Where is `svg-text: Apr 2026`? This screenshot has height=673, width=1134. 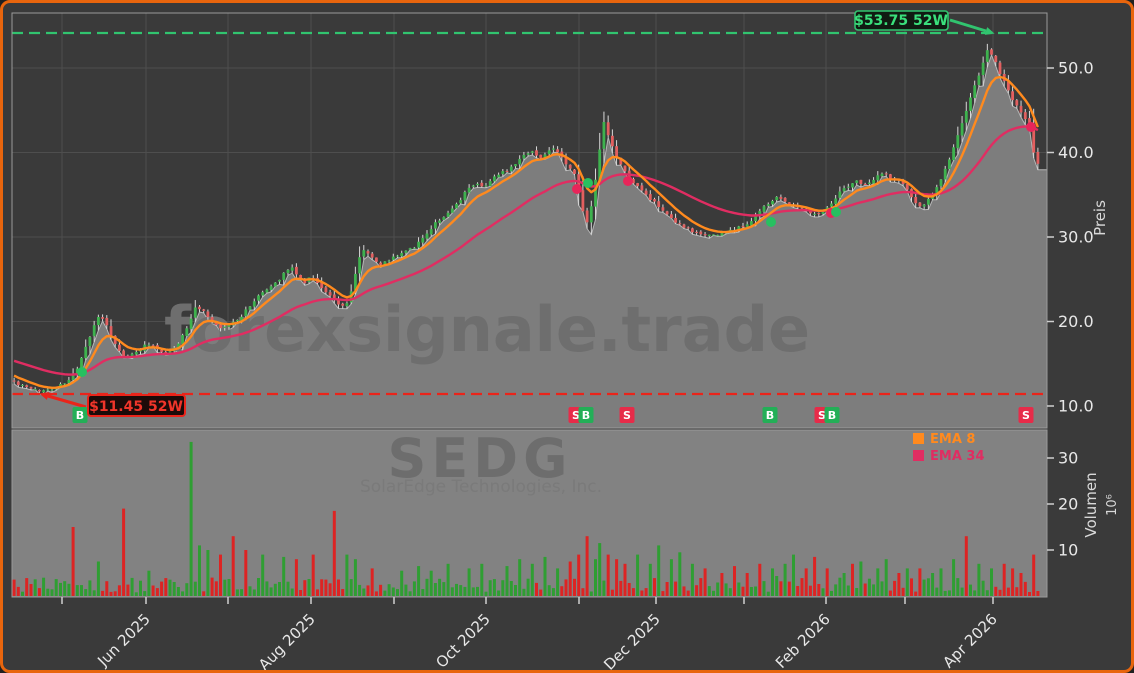 svg-text: Apr 2026 is located at coordinates (969, 640).